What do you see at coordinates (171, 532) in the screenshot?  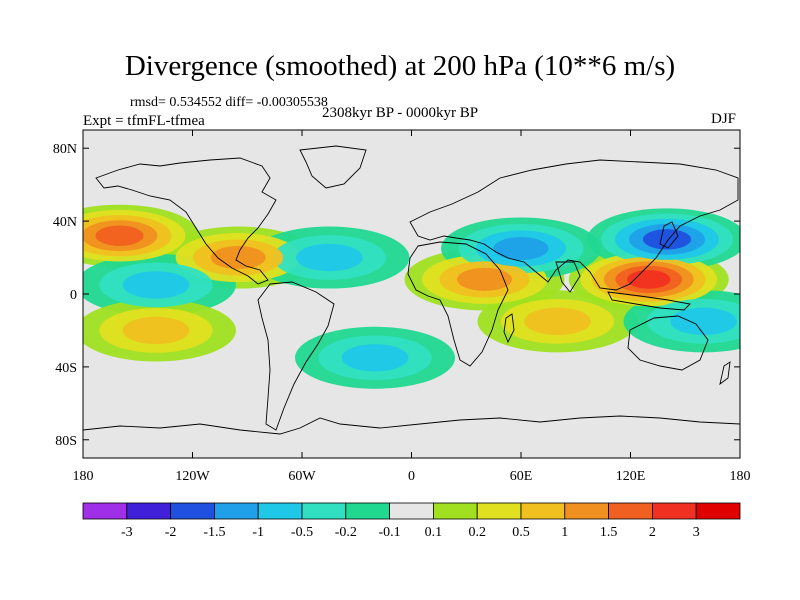 I see `colorbar-label: -2` at bounding box center [171, 532].